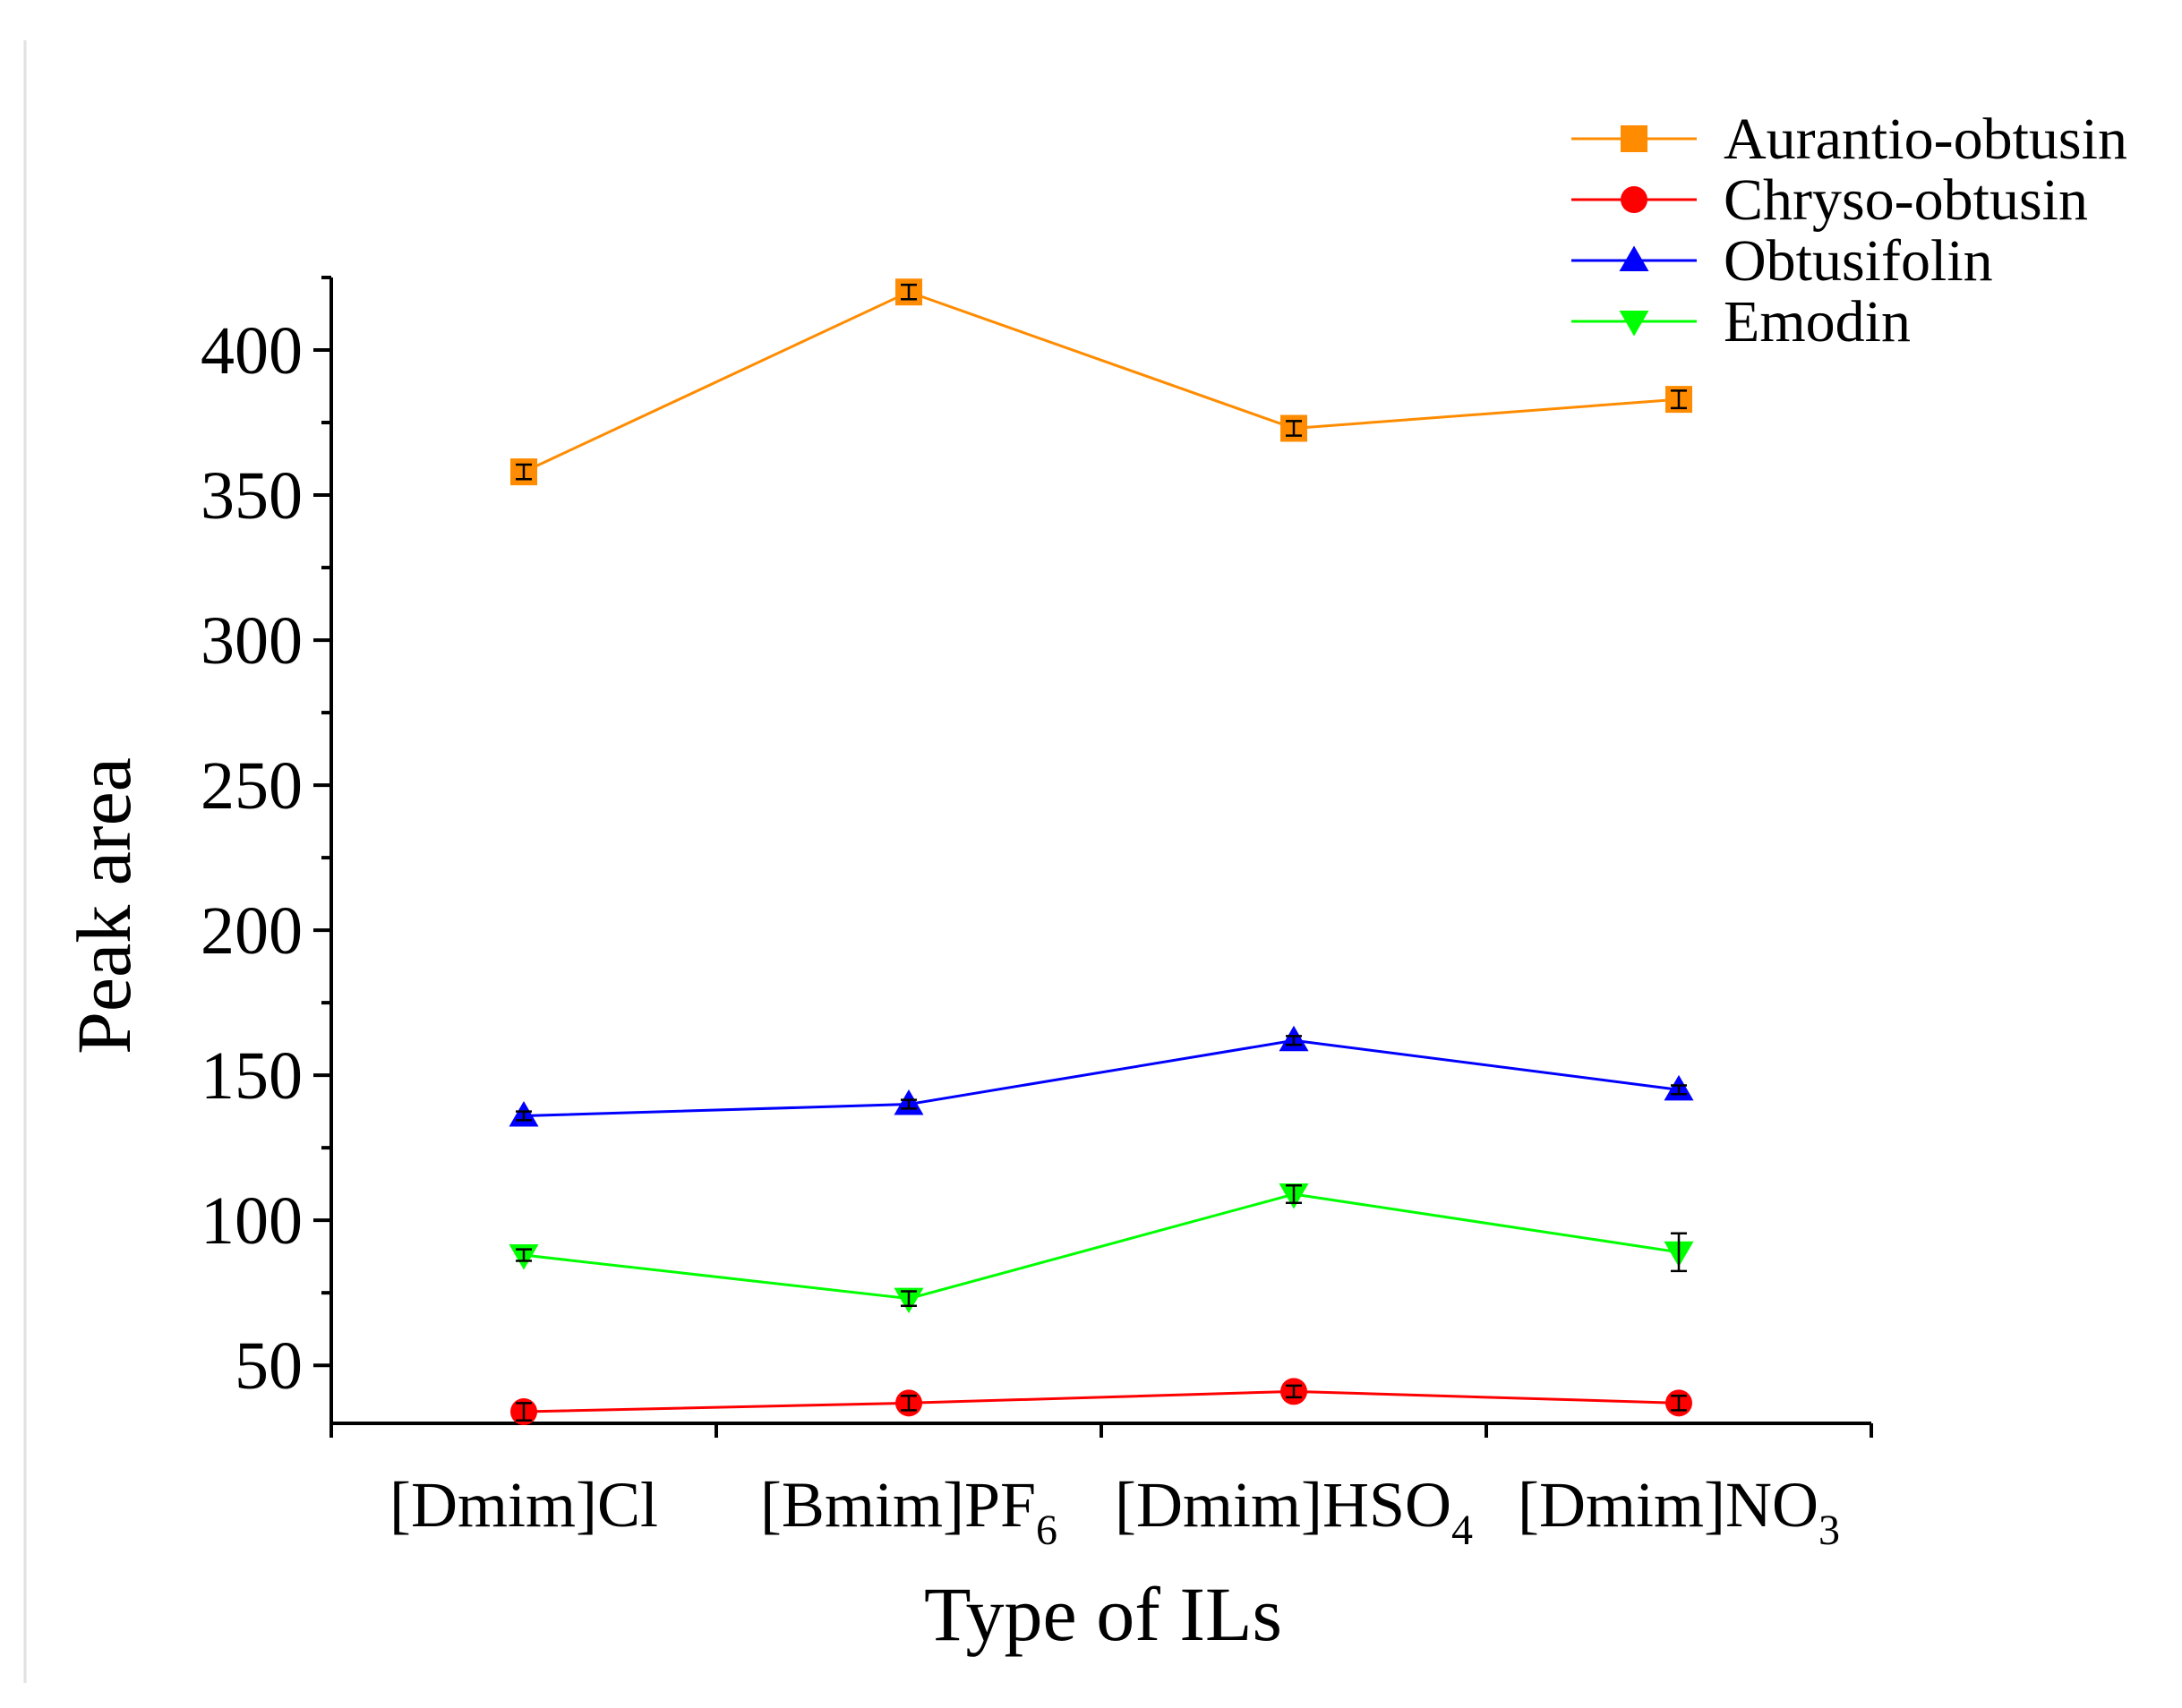 This screenshot has height=1708, width=2182. Describe the element at coordinates (252, 786) in the screenshot. I see `y-tick-label: 250` at that location.